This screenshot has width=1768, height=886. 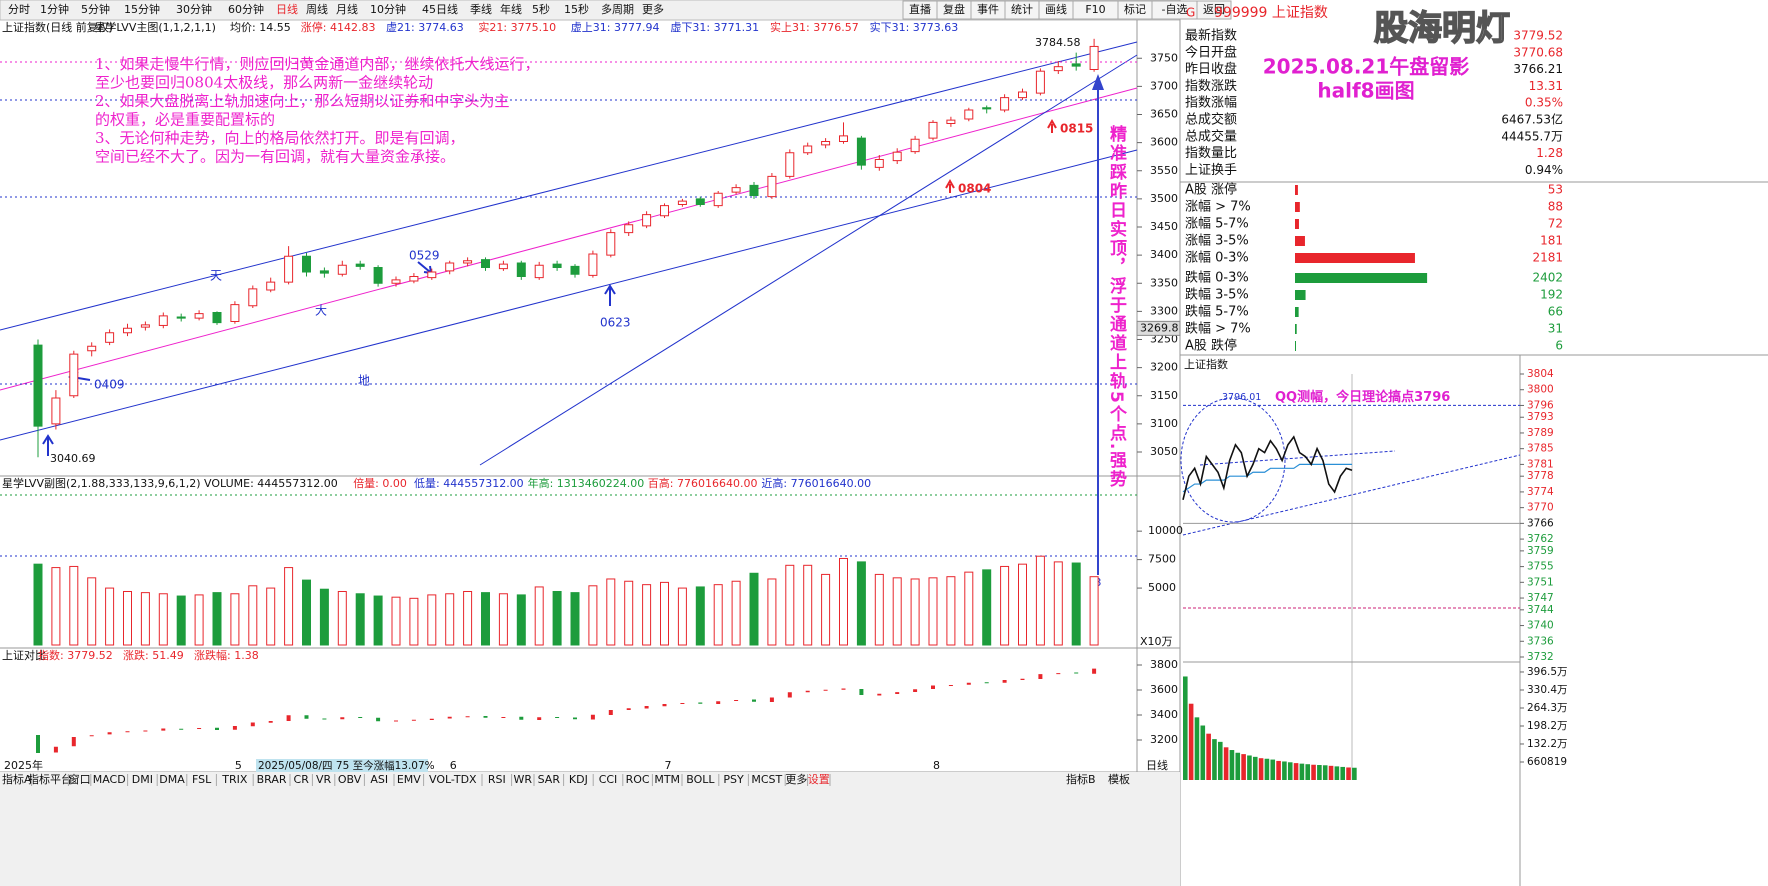 I want to click on tool-label: 事件, so click(x=988, y=9).